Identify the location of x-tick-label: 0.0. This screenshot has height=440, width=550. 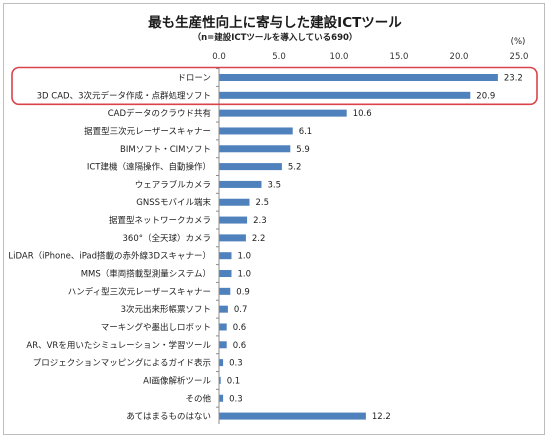
(219, 57).